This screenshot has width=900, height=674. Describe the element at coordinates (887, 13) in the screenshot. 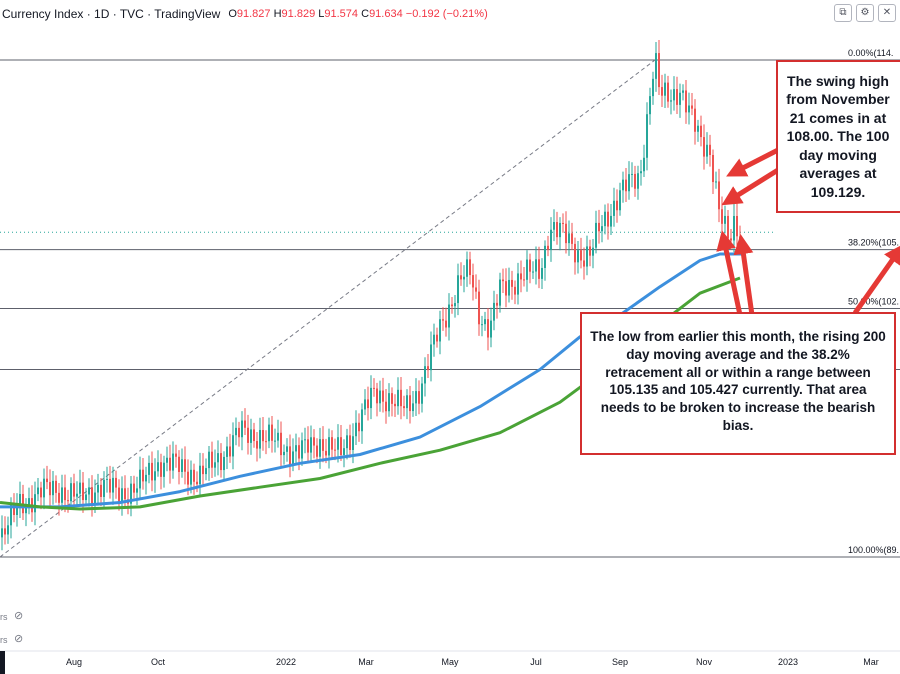

I see `close-icon: ✕` at that location.